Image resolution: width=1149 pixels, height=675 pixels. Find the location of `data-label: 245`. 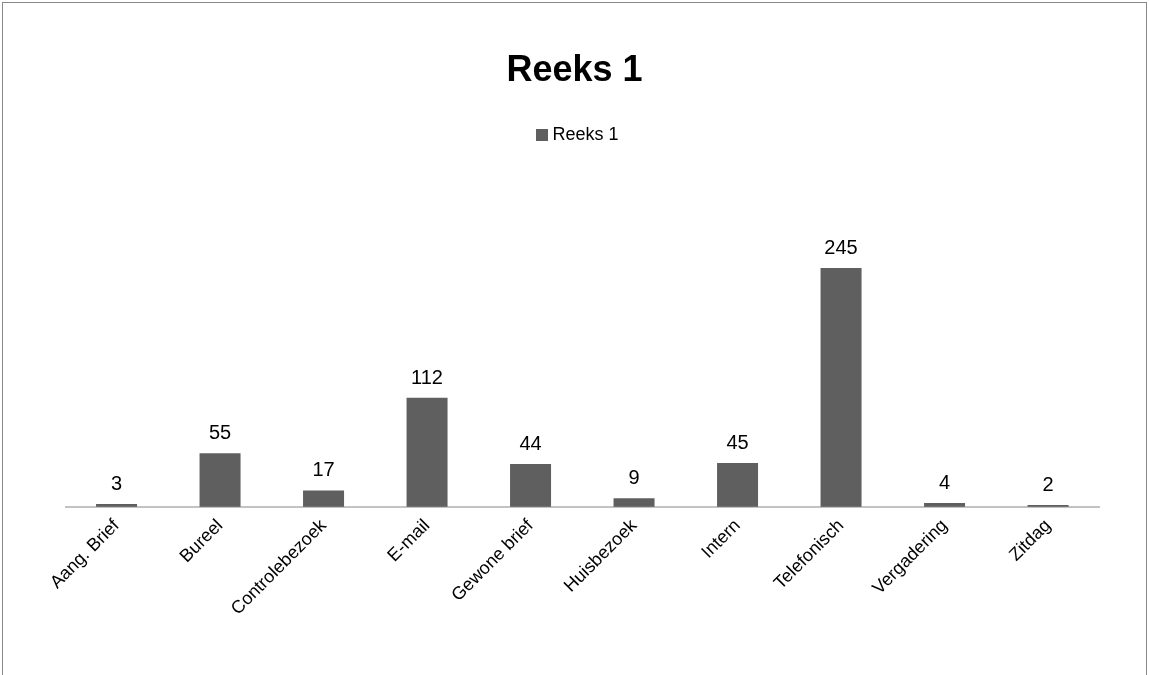

data-label: 245 is located at coordinates (841, 247).